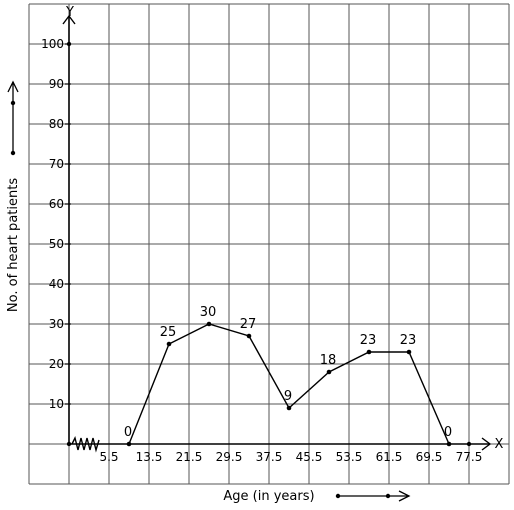 This screenshot has width=514, height=510. What do you see at coordinates (56, 124) in the screenshot?
I see `y-tick-label: 80` at bounding box center [56, 124].